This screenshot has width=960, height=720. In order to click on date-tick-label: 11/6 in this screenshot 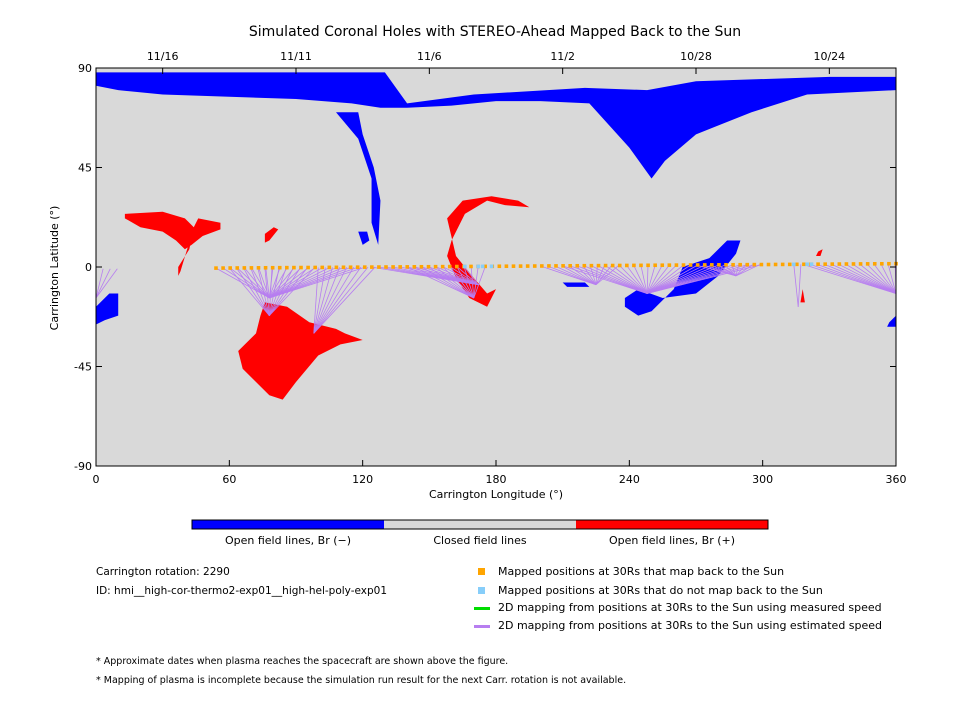, I will do `click(429, 56)`.